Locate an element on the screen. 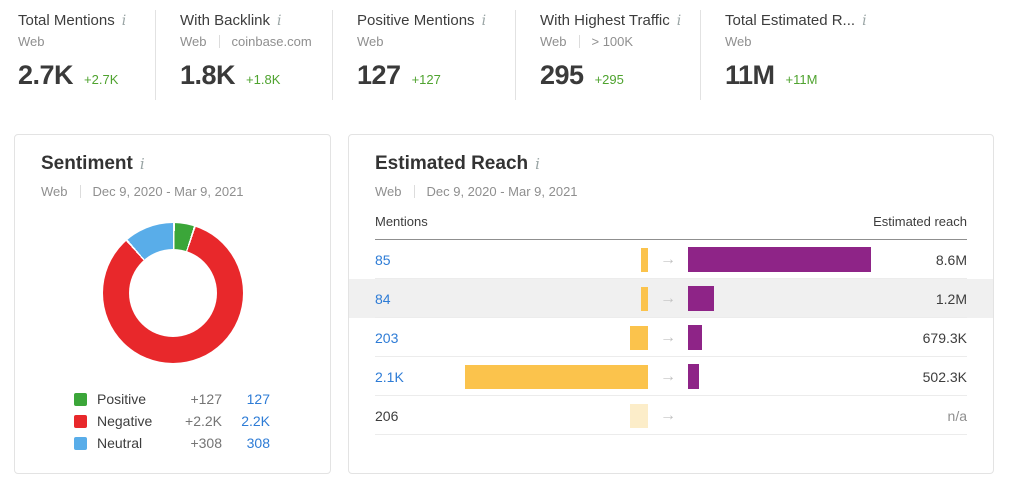 The width and height of the screenshot is (1010, 492). stat-value-row: 11M +11M is located at coordinates (867, 75).